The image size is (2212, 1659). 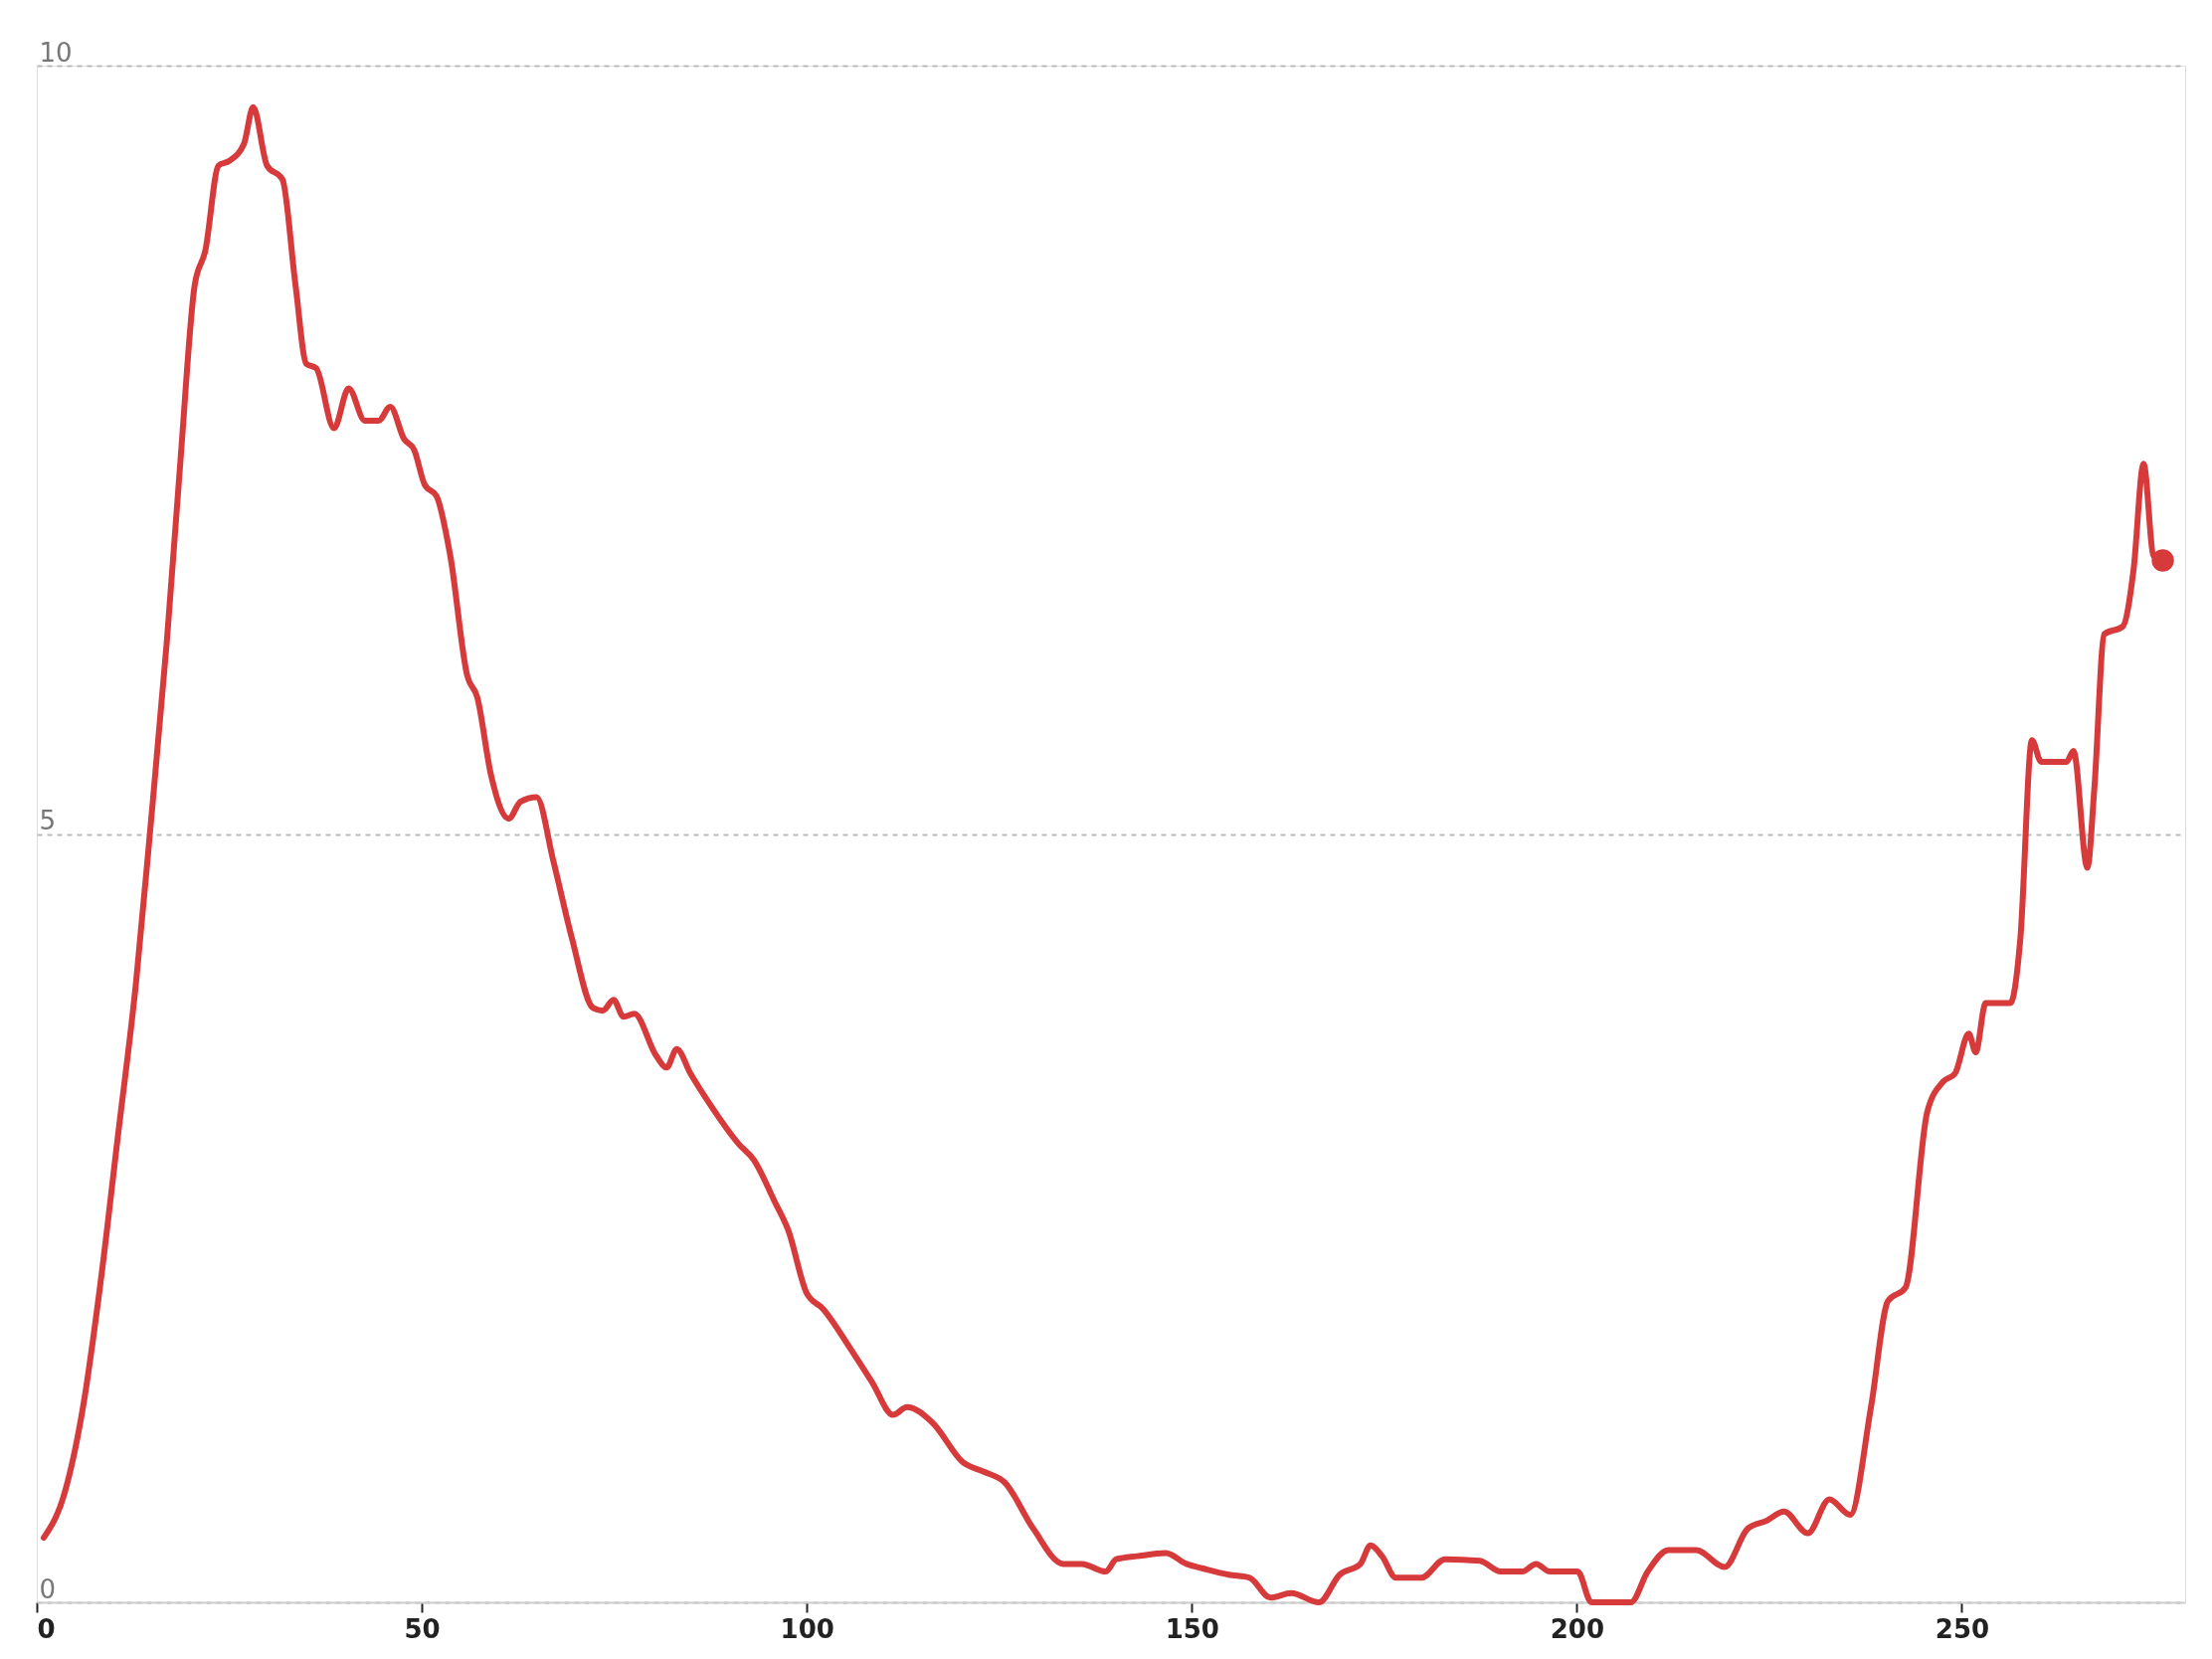 What do you see at coordinates (48, 1588) in the screenshot?
I see `y-tick-label: 0` at bounding box center [48, 1588].